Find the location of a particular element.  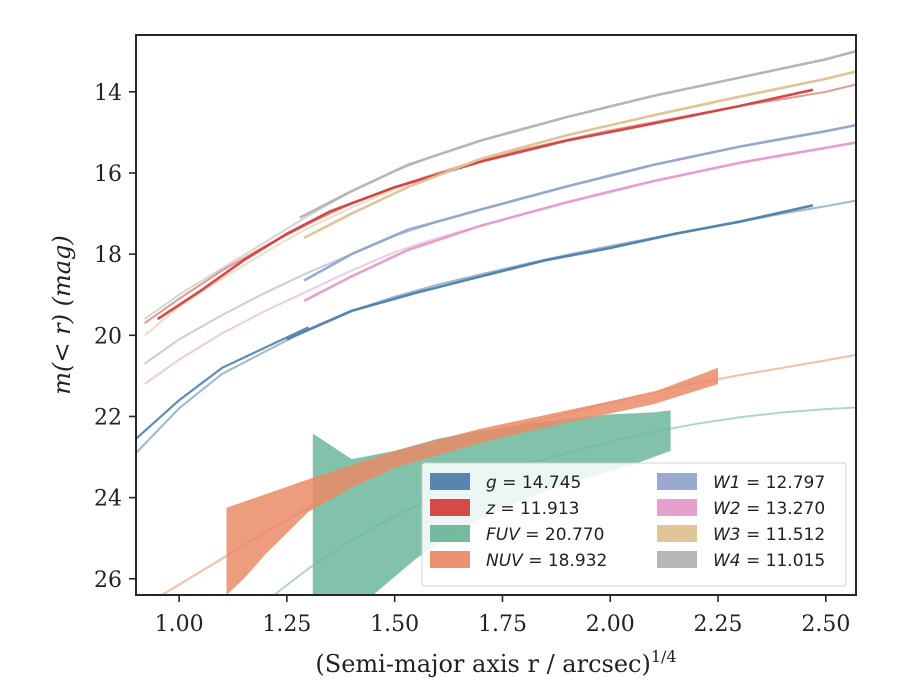

legend-label-g: g = 14.745 is located at coordinates (533, 483).